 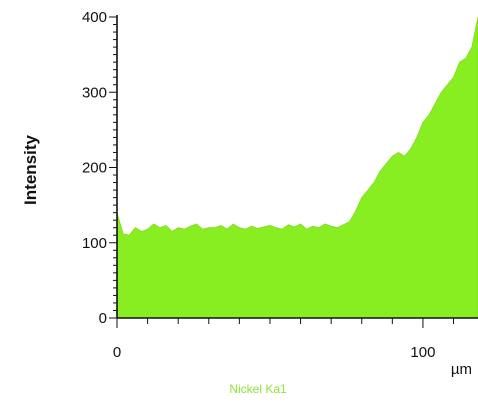 What do you see at coordinates (94, 243) in the screenshot?
I see `y-tick-label: 100` at bounding box center [94, 243].